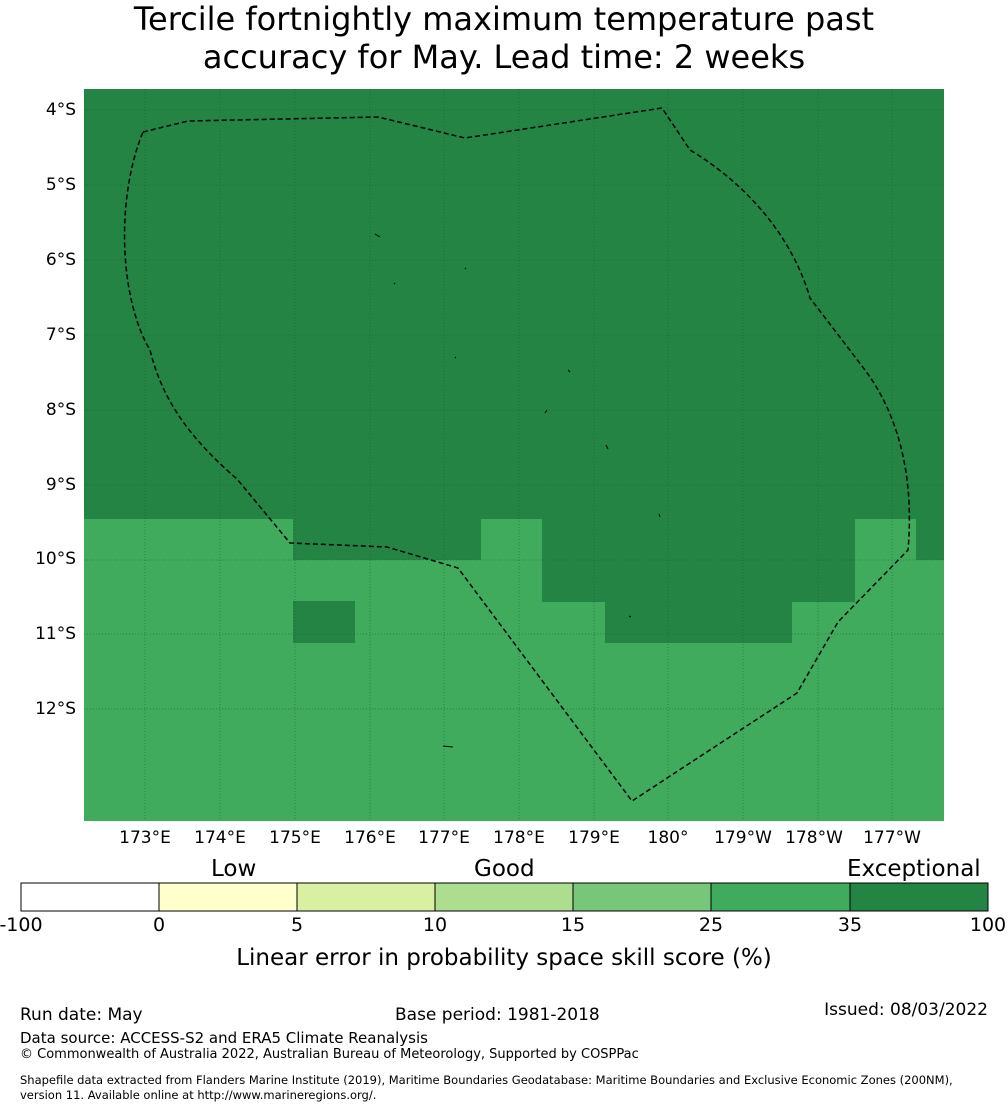  Describe the element at coordinates (324, 622) in the screenshot. I see `map-region-exceptional-patch` at that location.